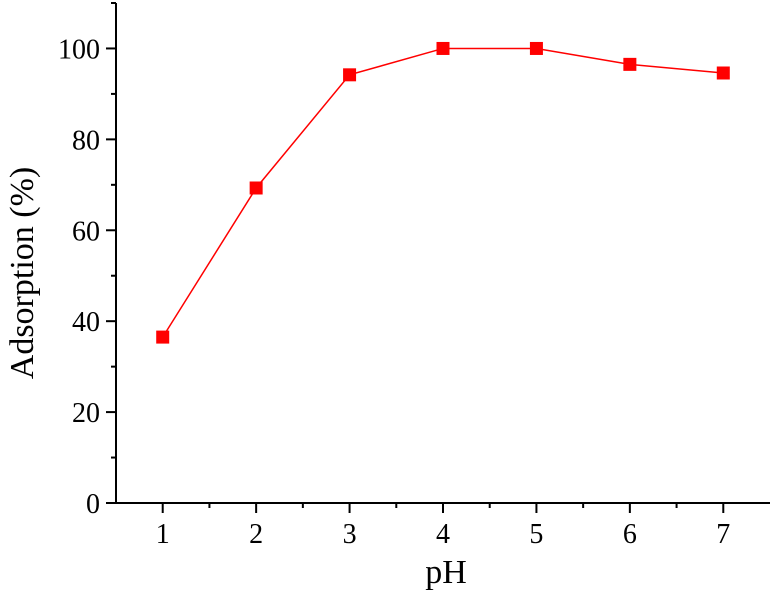 The height and width of the screenshot is (592, 774). What do you see at coordinates (79, 277) in the screenshot?
I see `y-tick-labels: 0 20 40 60 80 100` at bounding box center [79, 277].